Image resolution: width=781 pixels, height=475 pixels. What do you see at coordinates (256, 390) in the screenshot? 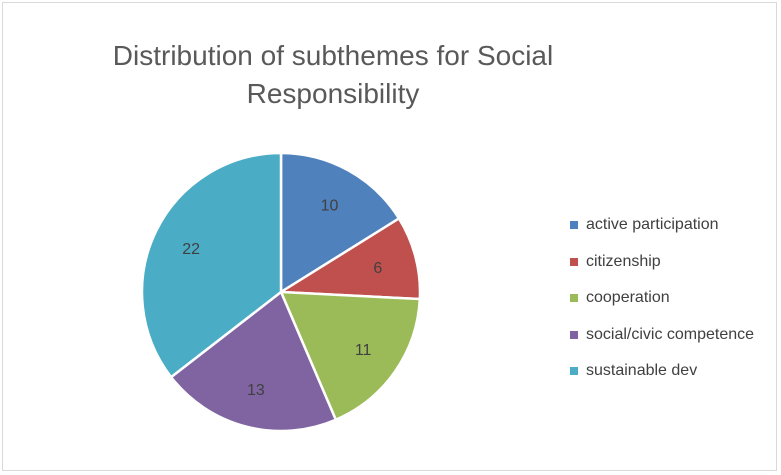
I see `data-label-social-civic-competence: 13` at bounding box center [256, 390].